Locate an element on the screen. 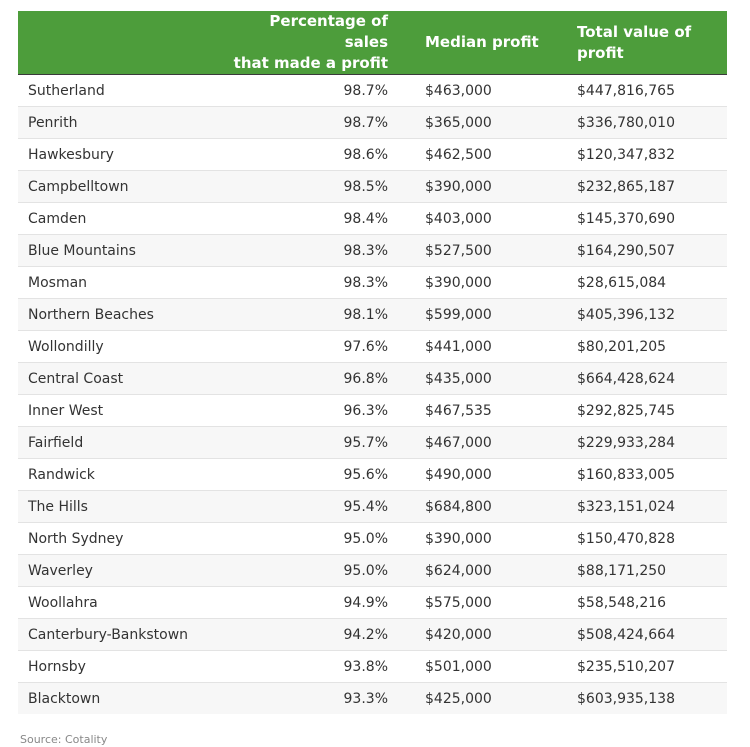  table-row: Inner West 96.3% $467,535 $292,825,745 is located at coordinates (372, 410).